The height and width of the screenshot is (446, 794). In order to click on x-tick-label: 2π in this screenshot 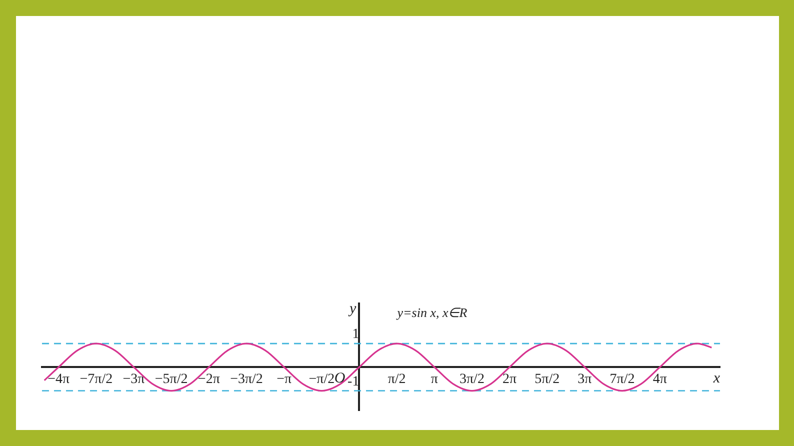, I will do `click(509, 380)`.